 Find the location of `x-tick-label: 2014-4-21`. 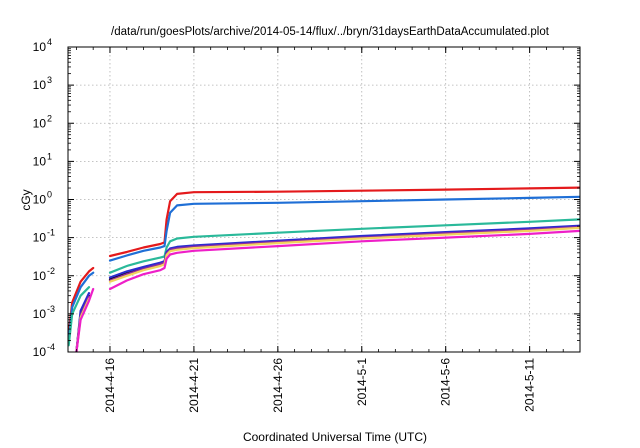

x-tick-label: 2014-4-21 is located at coordinates (194, 385).